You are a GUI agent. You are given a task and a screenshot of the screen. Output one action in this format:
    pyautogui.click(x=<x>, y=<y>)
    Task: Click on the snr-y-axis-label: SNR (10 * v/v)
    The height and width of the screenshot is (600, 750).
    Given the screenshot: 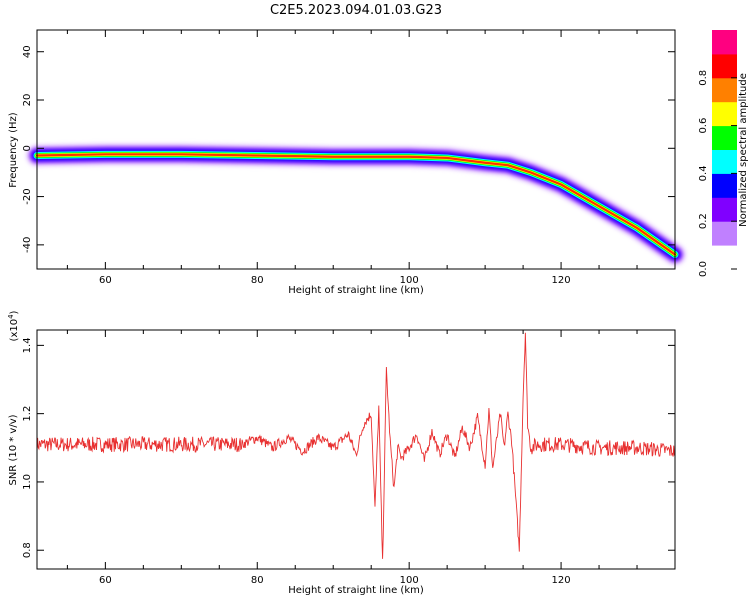 What is the action you would take?
    pyautogui.click(x=13, y=449)
    